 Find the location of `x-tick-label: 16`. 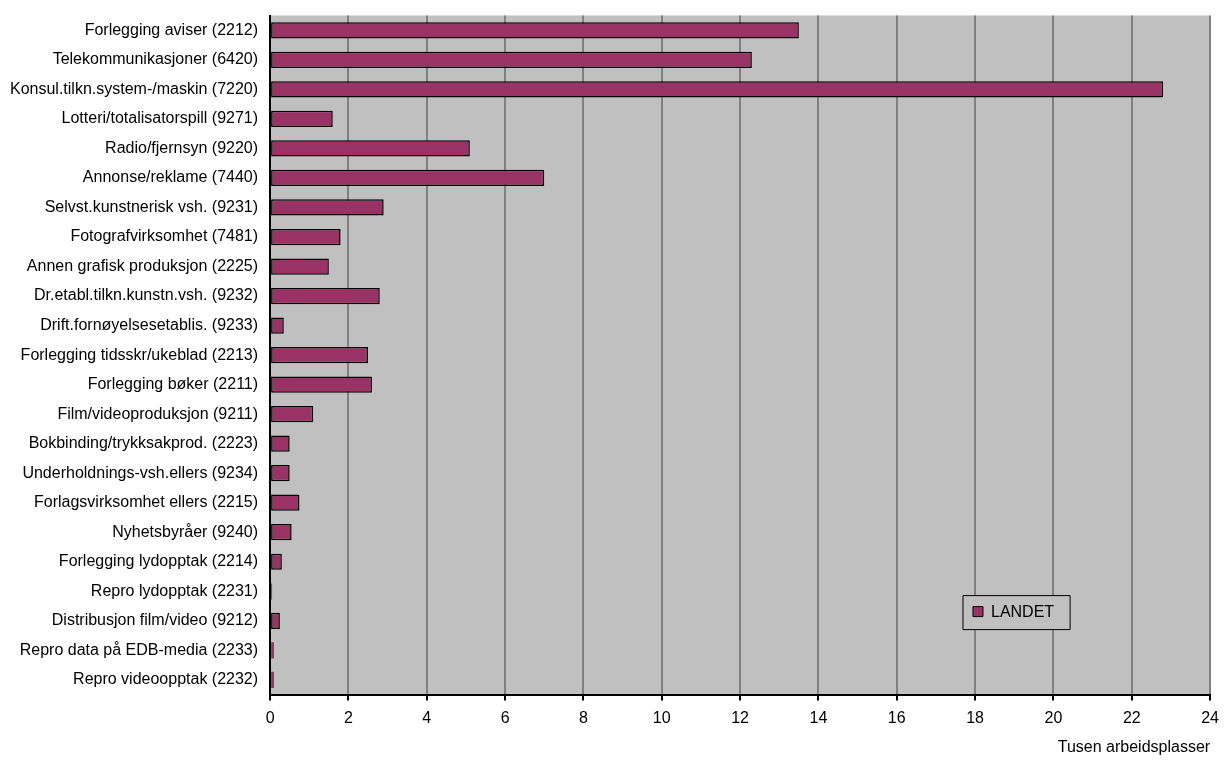

x-tick-label: 16 is located at coordinates (896, 717).